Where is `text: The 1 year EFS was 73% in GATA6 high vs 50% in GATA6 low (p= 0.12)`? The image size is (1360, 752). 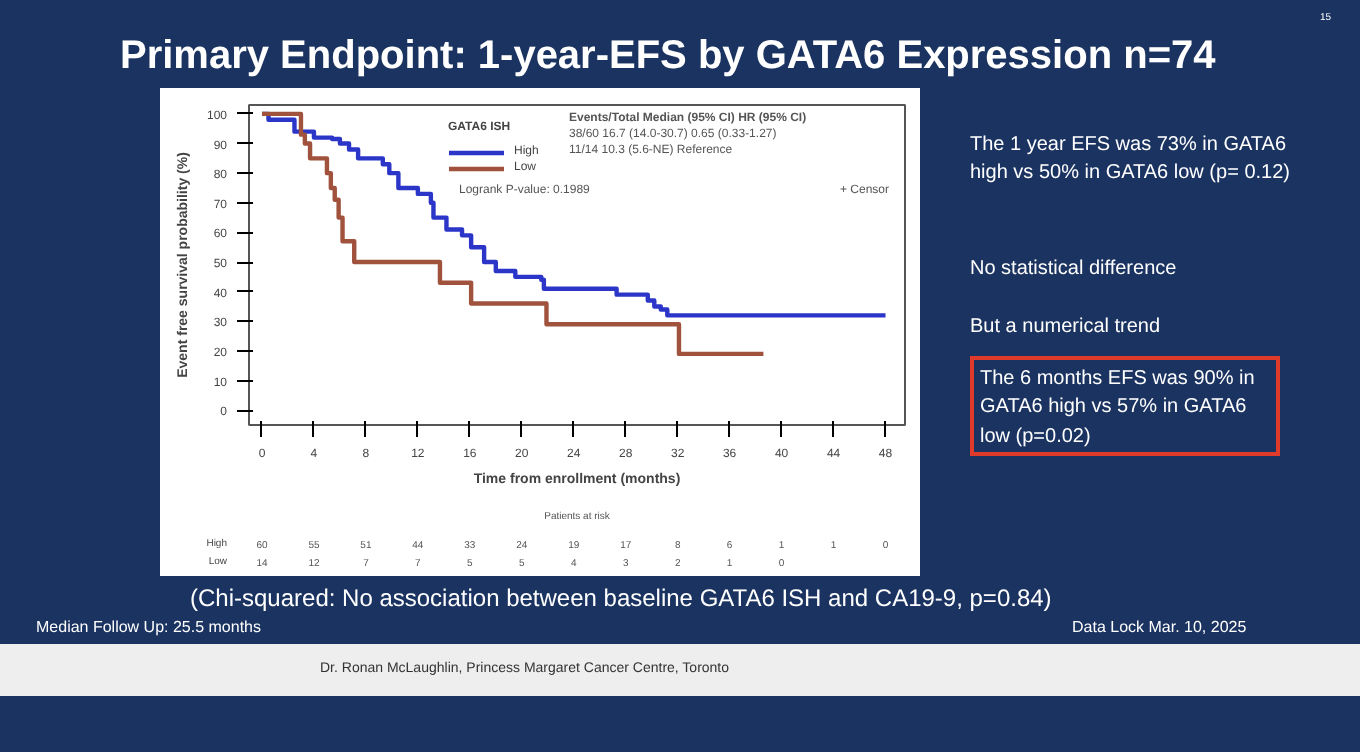
text: The 1 year EFS was 73% in GATA6 high vs 50% in GATA6 low (p= 0.12) is located at coordinates (1131, 160).